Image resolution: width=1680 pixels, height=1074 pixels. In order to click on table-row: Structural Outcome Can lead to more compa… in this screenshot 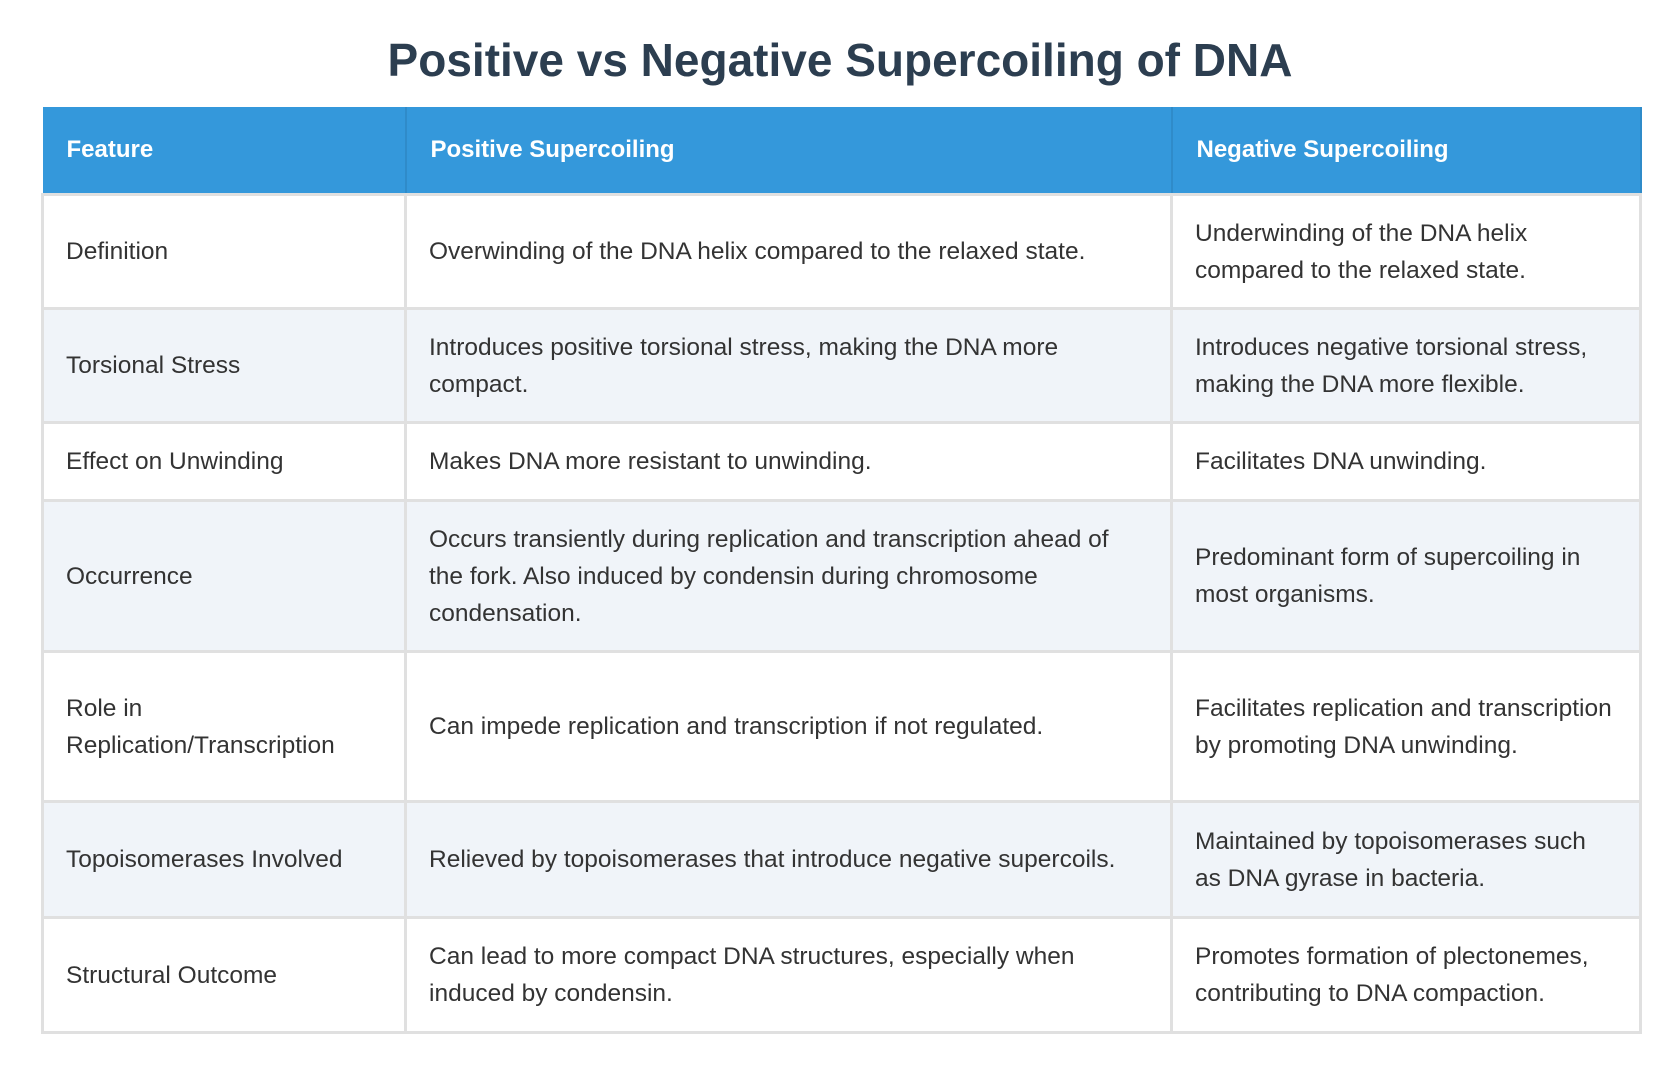, I will do `click(841, 975)`.